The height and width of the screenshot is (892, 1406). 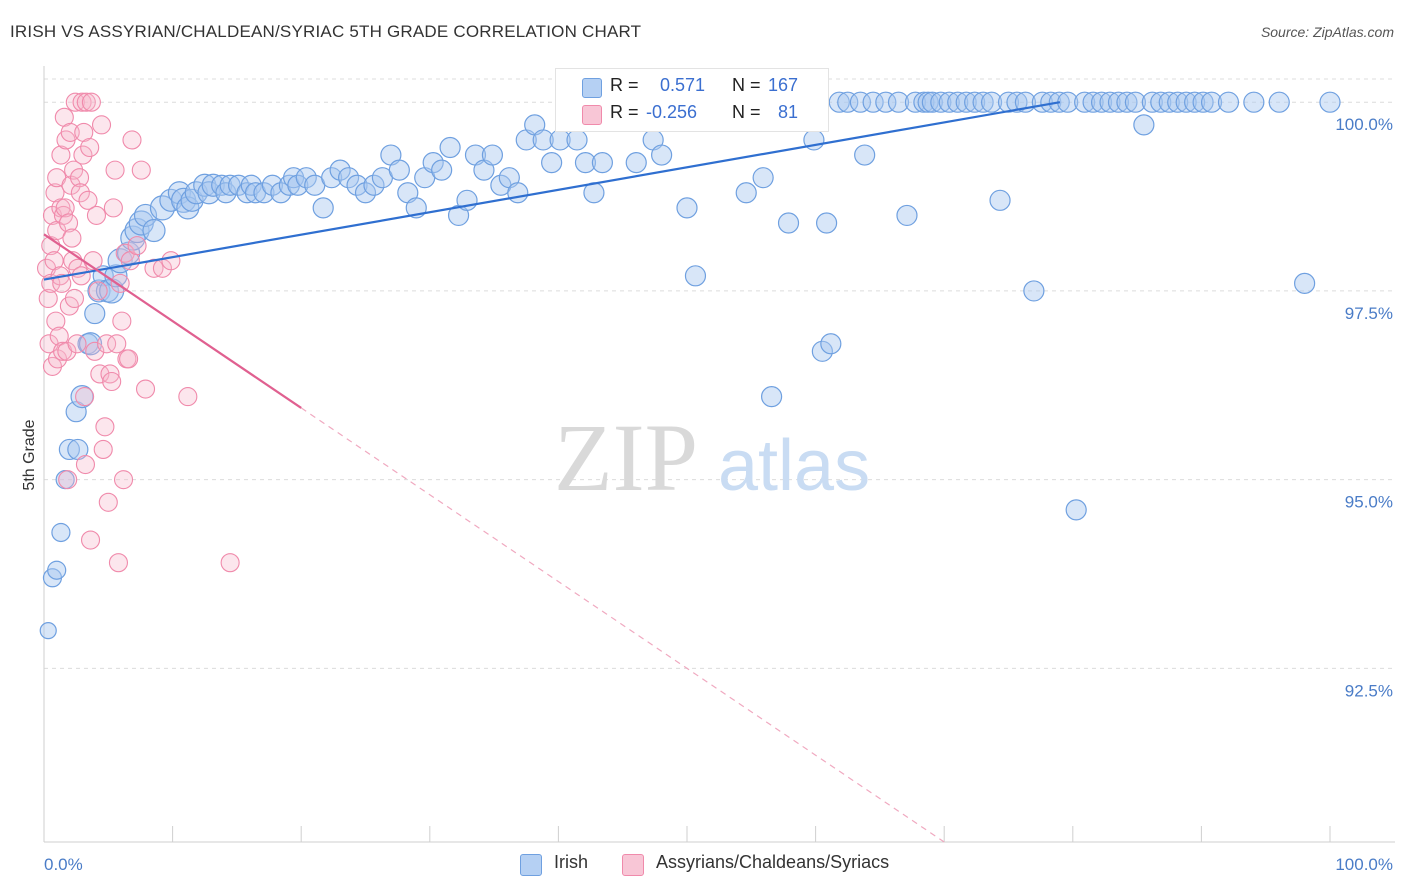 I want to click on y-tick-label: 92.5%, so click(x=1369, y=690).